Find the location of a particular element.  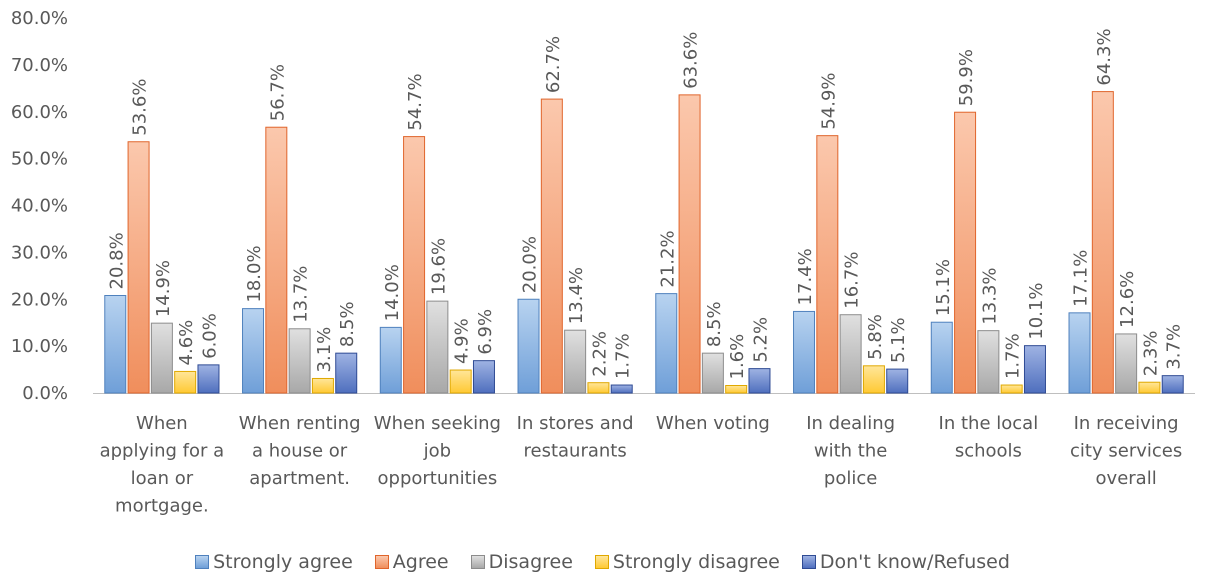

legend-item: Strongly disagree is located at coordinates (687, 562).